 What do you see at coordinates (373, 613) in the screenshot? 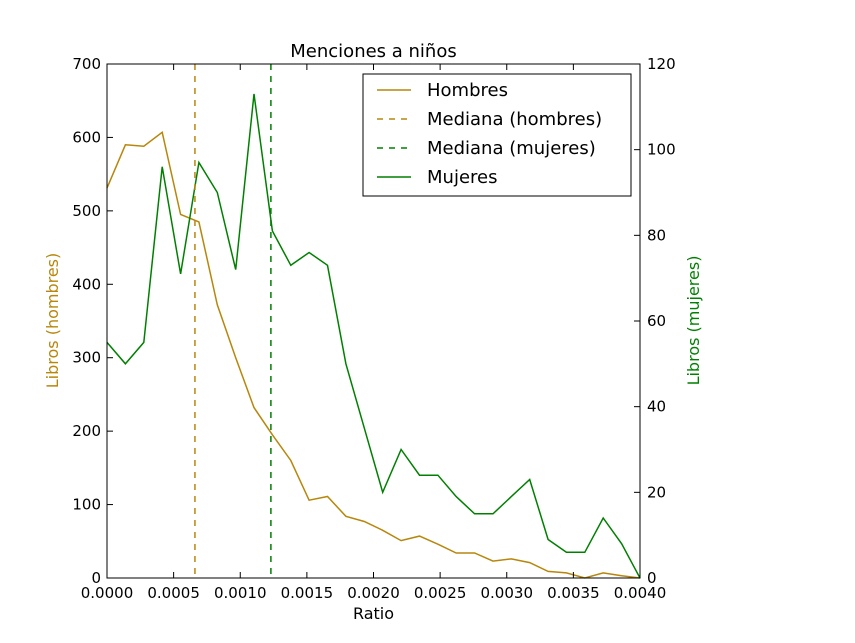
I see `x-axis-label: Ratio` at bounding box center [373, 613].